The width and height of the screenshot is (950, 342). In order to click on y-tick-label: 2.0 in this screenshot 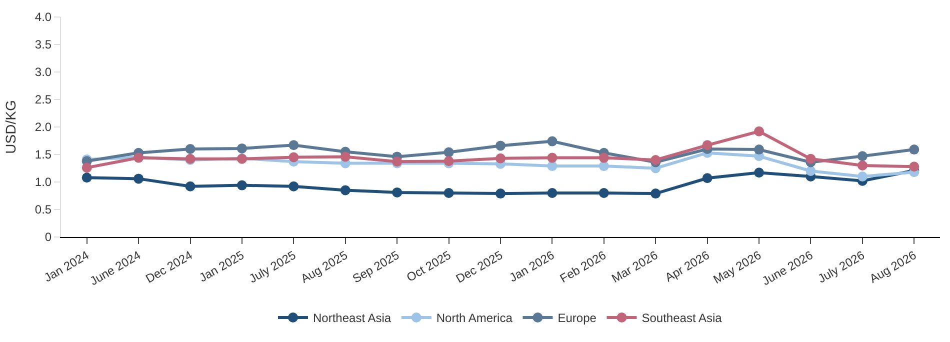, I will do `click(43, 127)`.